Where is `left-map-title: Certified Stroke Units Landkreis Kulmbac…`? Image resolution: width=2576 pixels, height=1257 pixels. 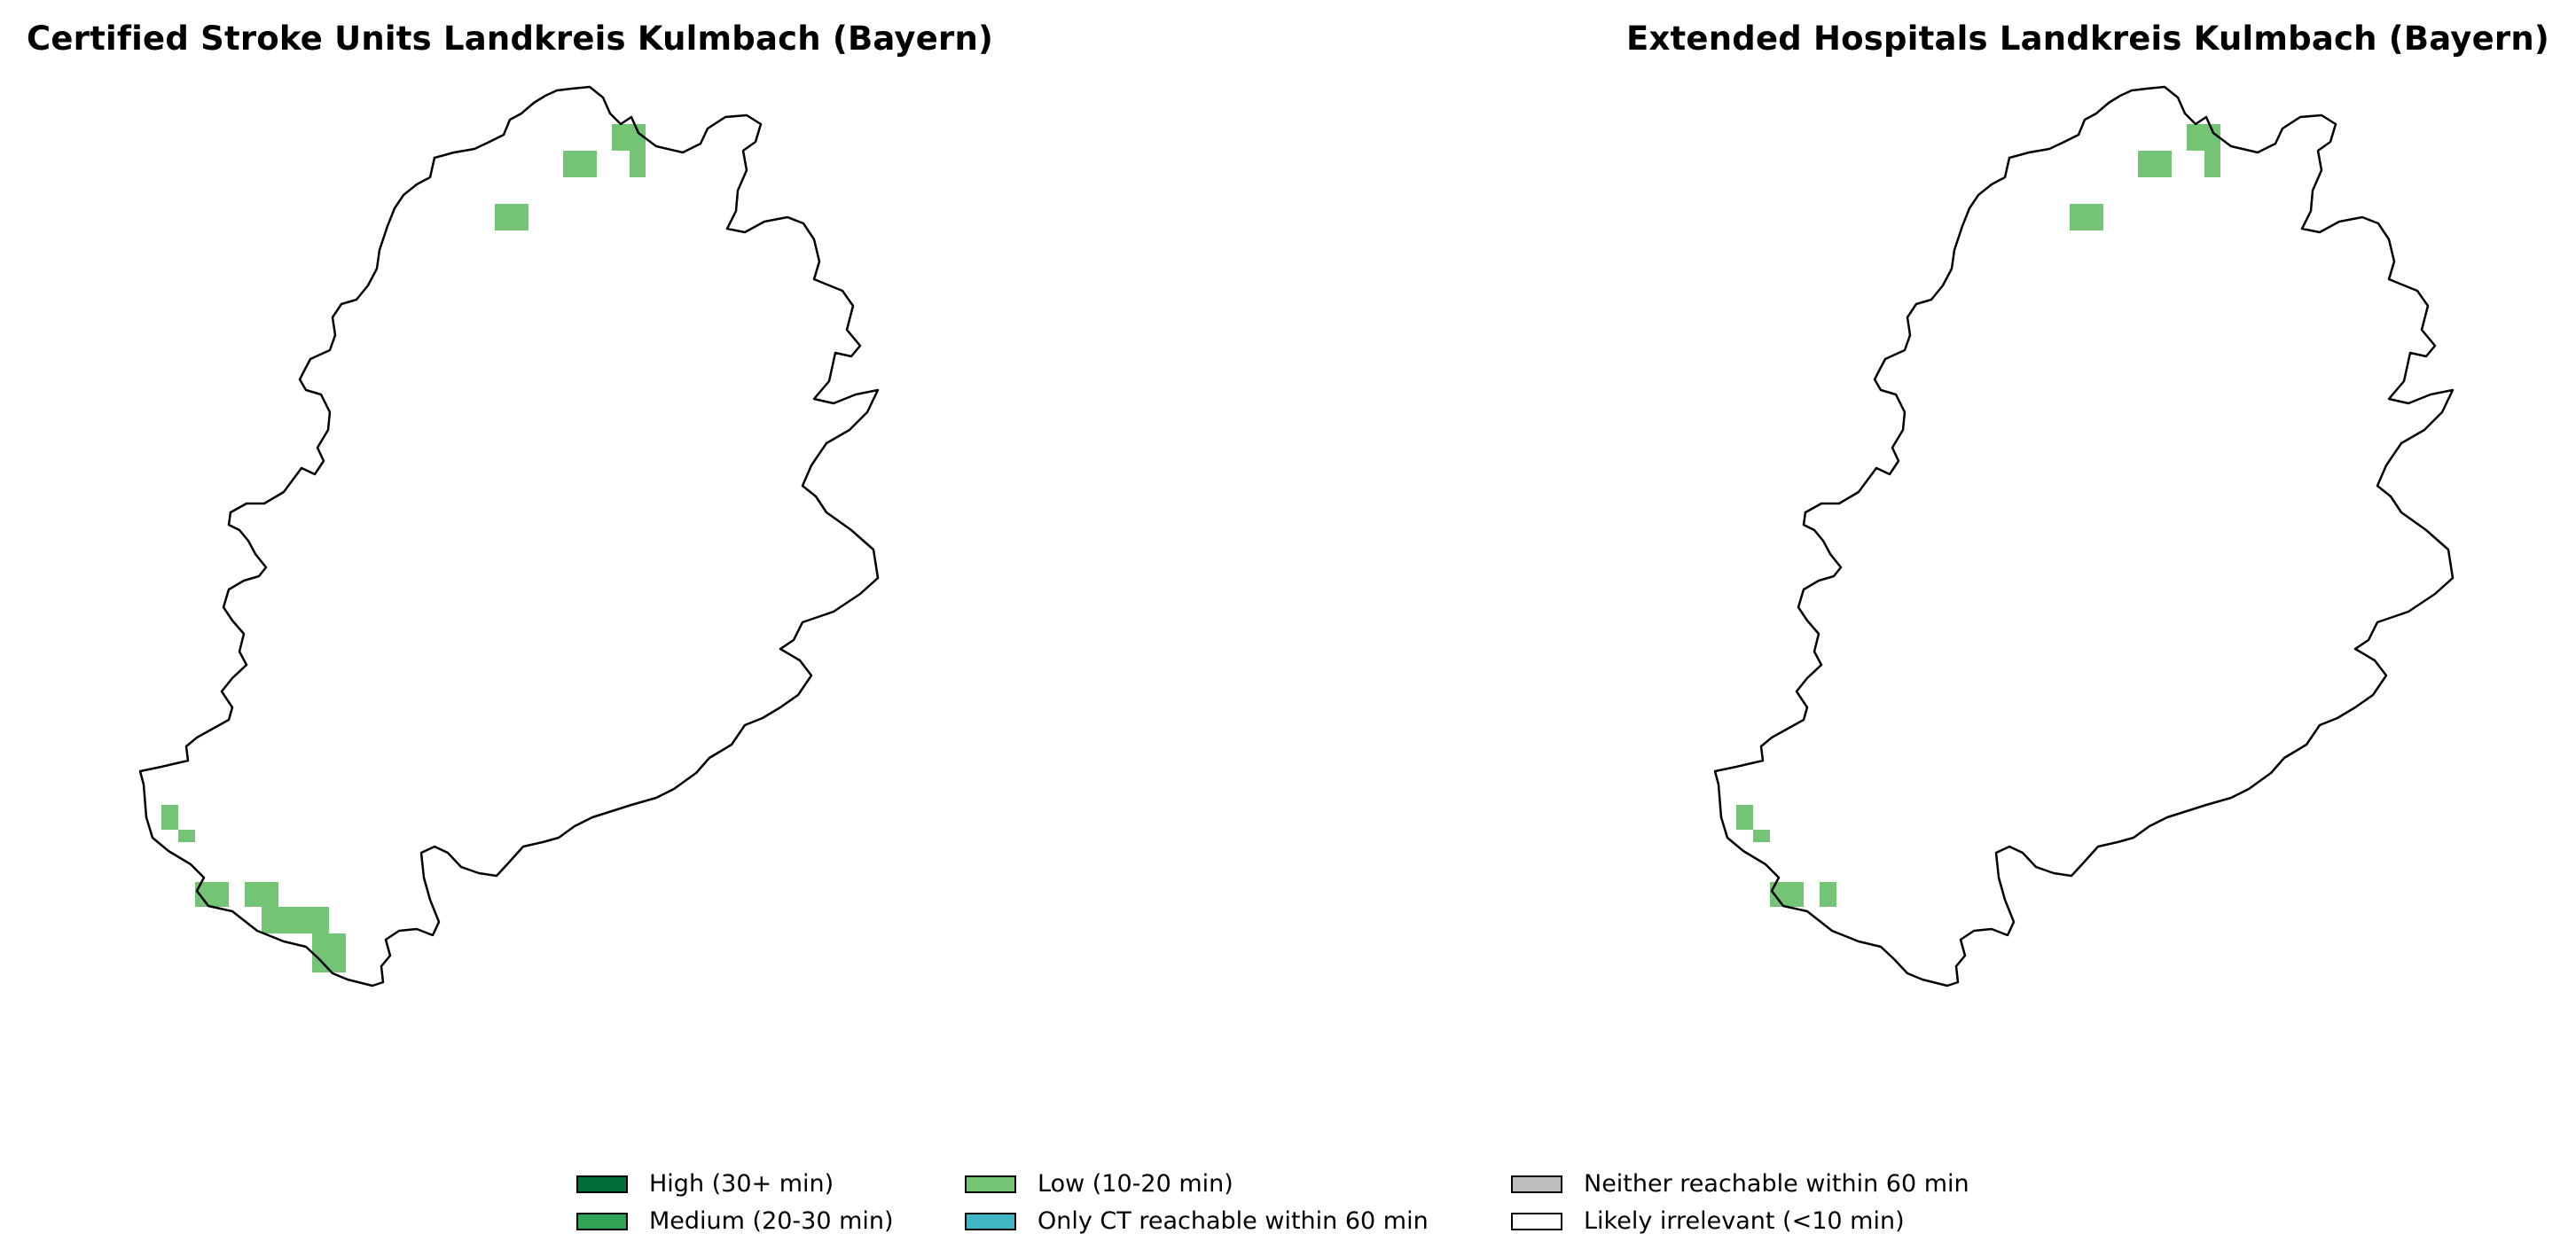 left-map-title: Certified Stroke Units Landkreis Kulmbac… is located at coordinates (510, 39).